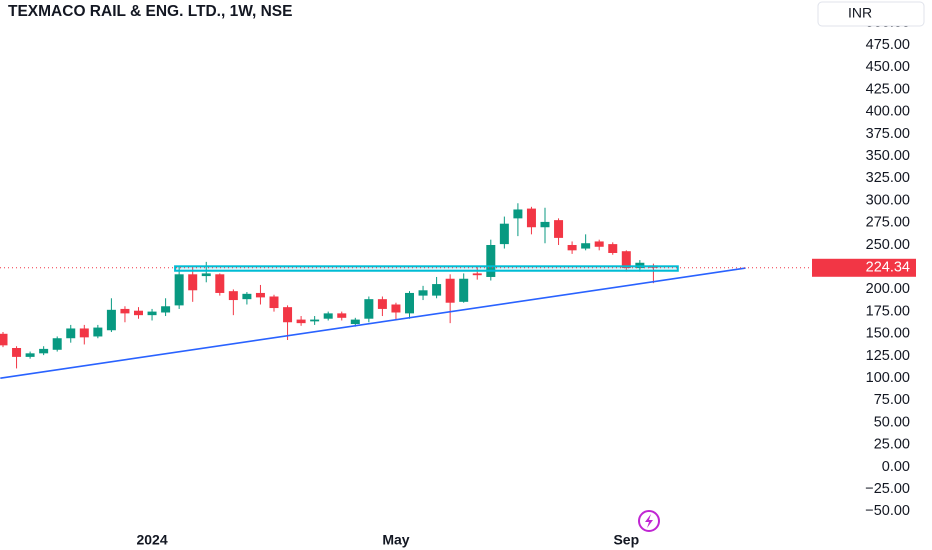 The height and width of the screenshot is (550, 932). I want to click on logo, so click(649, 521).